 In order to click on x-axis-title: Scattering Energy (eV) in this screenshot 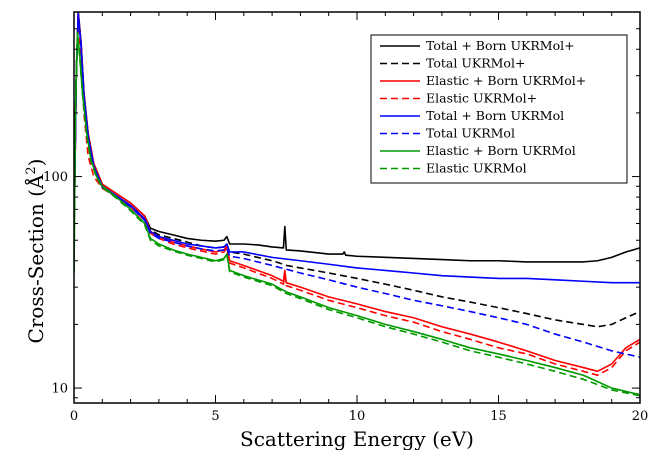, I will do `click(357, 438)`.